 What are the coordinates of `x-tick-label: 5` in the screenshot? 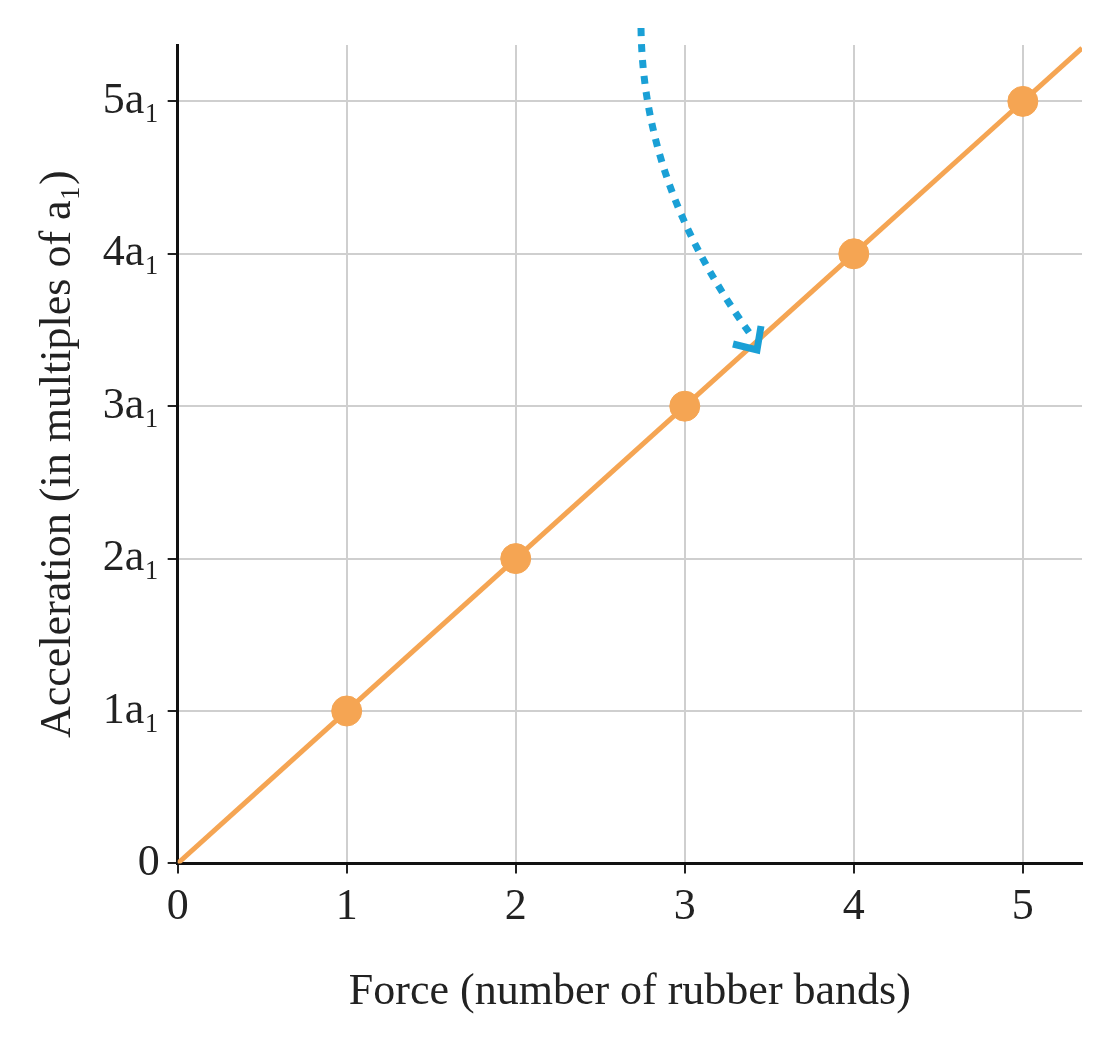 It's located at (1022, 905).